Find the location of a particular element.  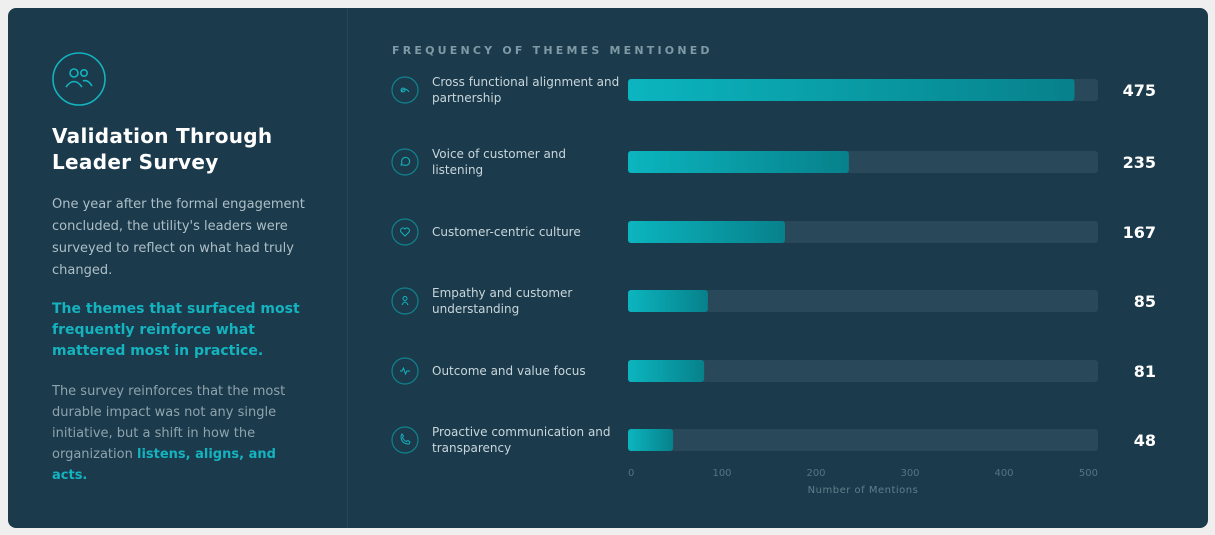

x-tick-label: 0 is located at coordinates (631, 473).